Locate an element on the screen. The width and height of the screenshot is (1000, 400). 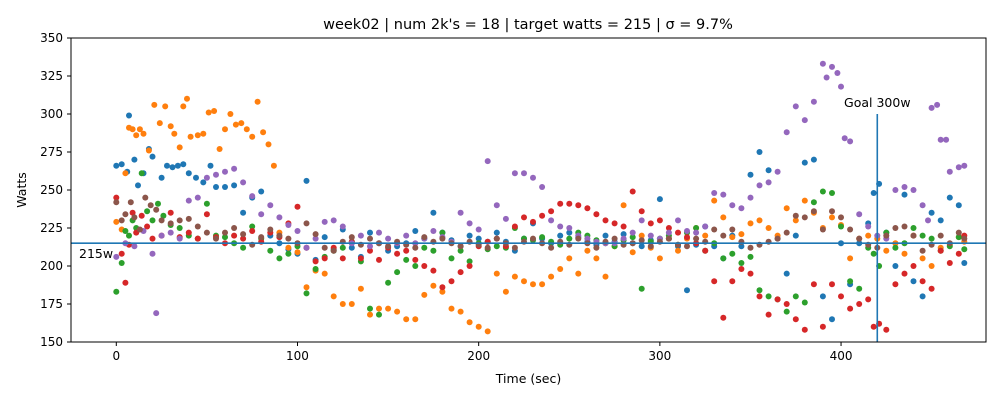
y-tick-label: 300 is located at coordinates (51, 114).